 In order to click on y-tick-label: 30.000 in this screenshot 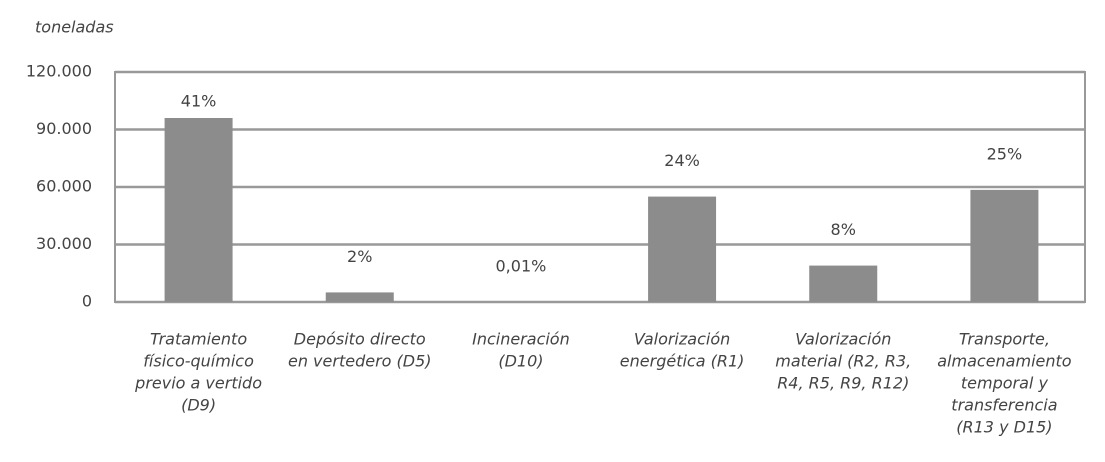, I will do `click(64, 243)`.